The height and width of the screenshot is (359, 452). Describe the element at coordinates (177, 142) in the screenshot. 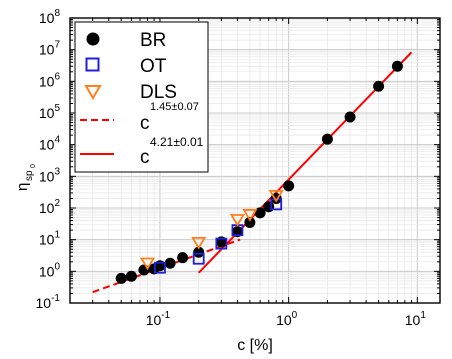

I see `legend-label-fit2-exp: 4.21±0.01` at that location.